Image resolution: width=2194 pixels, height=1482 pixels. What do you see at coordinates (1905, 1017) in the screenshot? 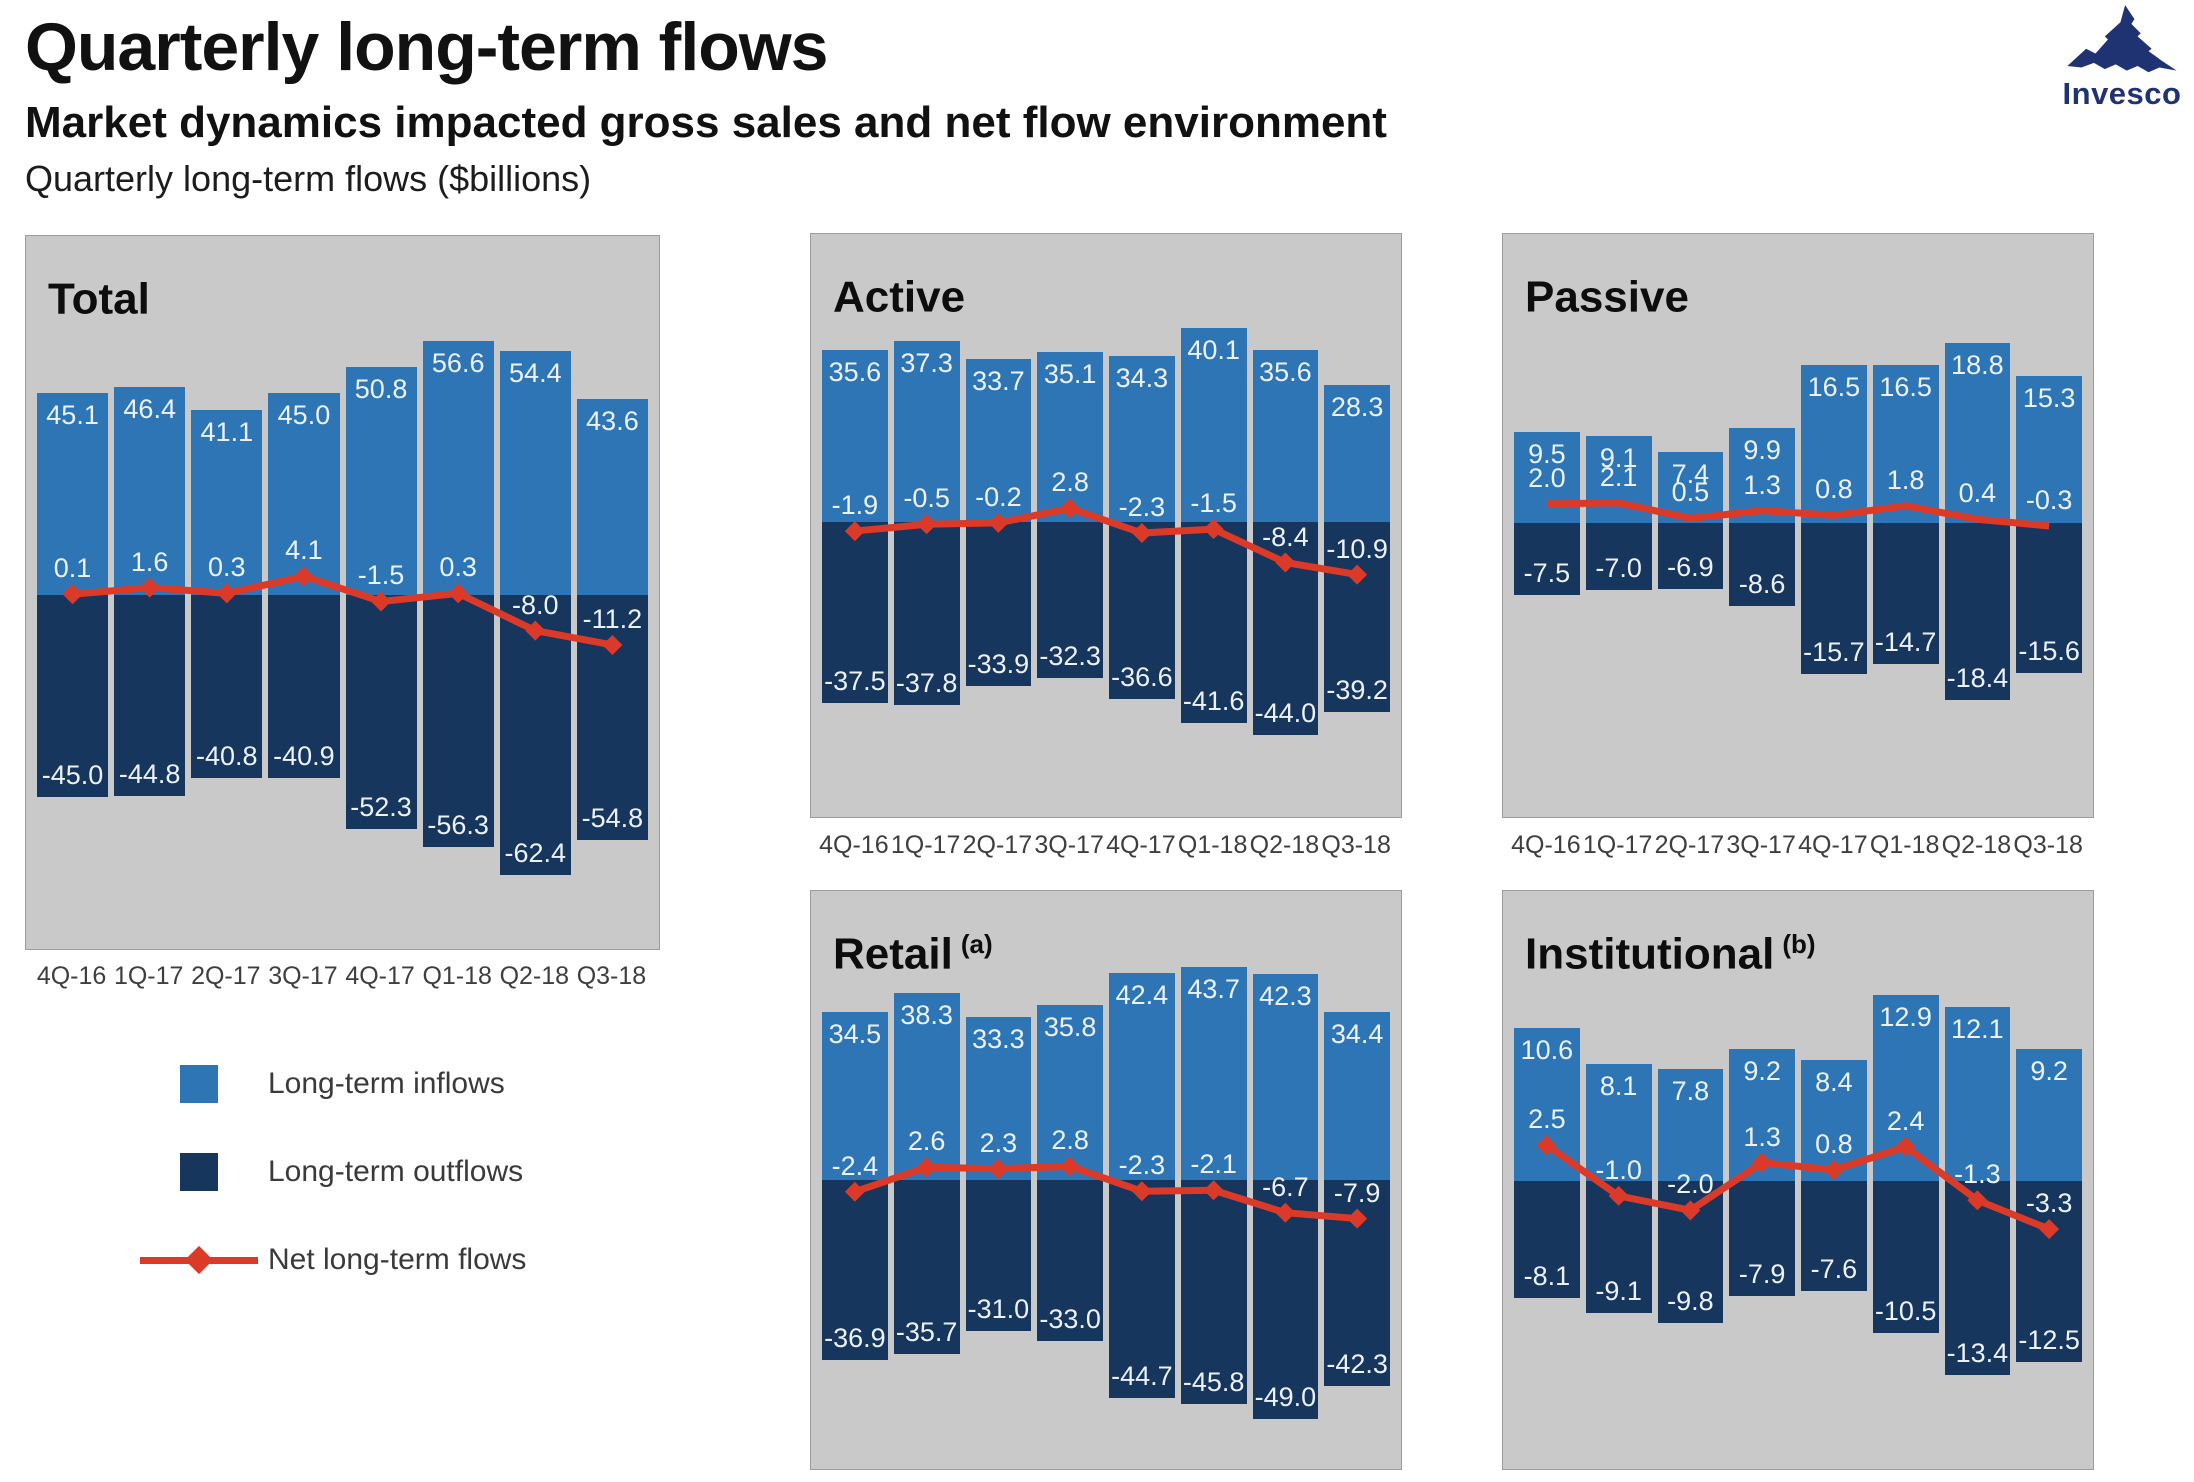
I see `inflow-value-label: 12.9` at bounding box center [1905, 1017].